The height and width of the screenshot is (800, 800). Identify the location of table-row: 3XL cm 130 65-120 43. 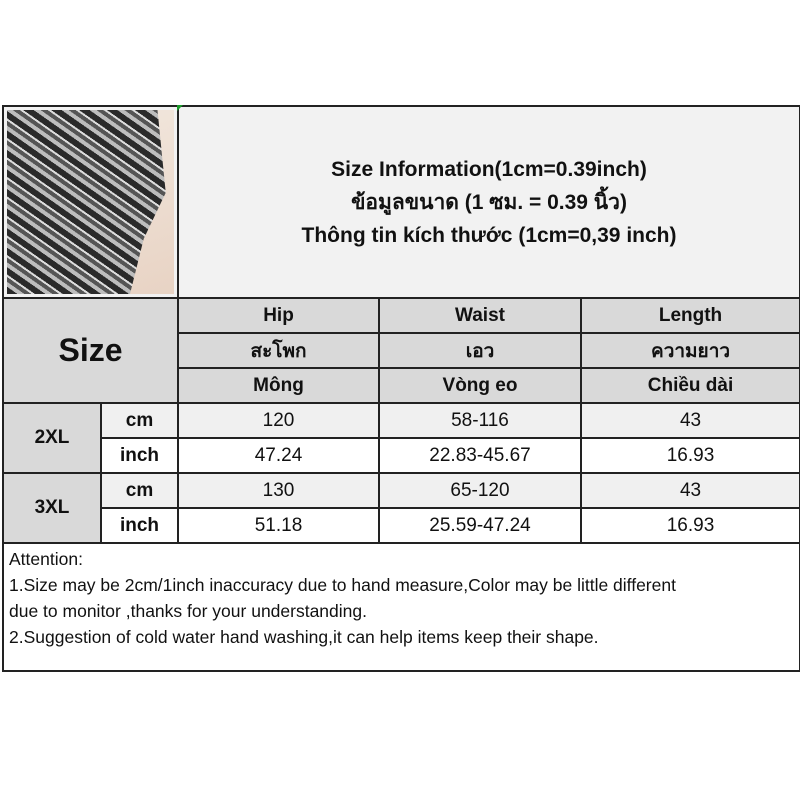
(401, 508).